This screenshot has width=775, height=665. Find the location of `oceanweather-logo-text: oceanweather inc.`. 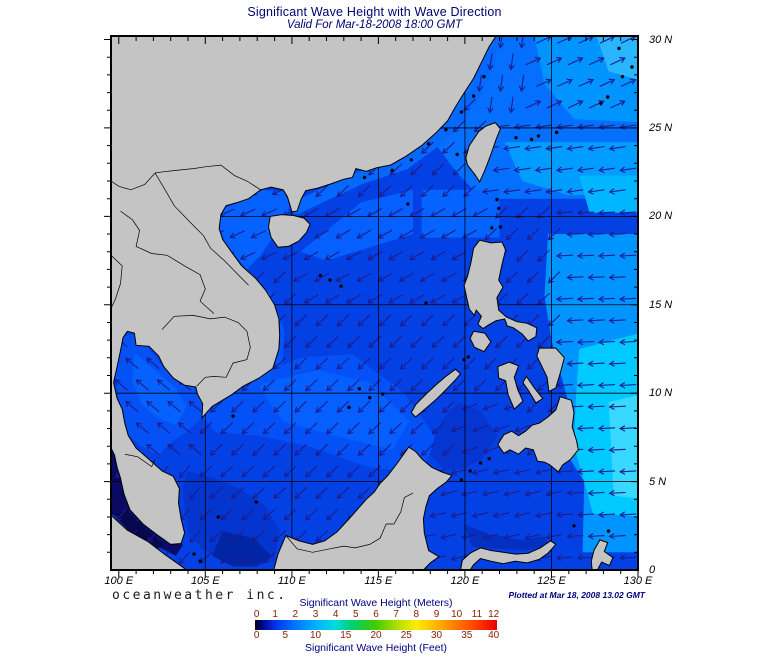

oceanweather-logo-text: oceanweather inc. is located at coordinates (200, 595).